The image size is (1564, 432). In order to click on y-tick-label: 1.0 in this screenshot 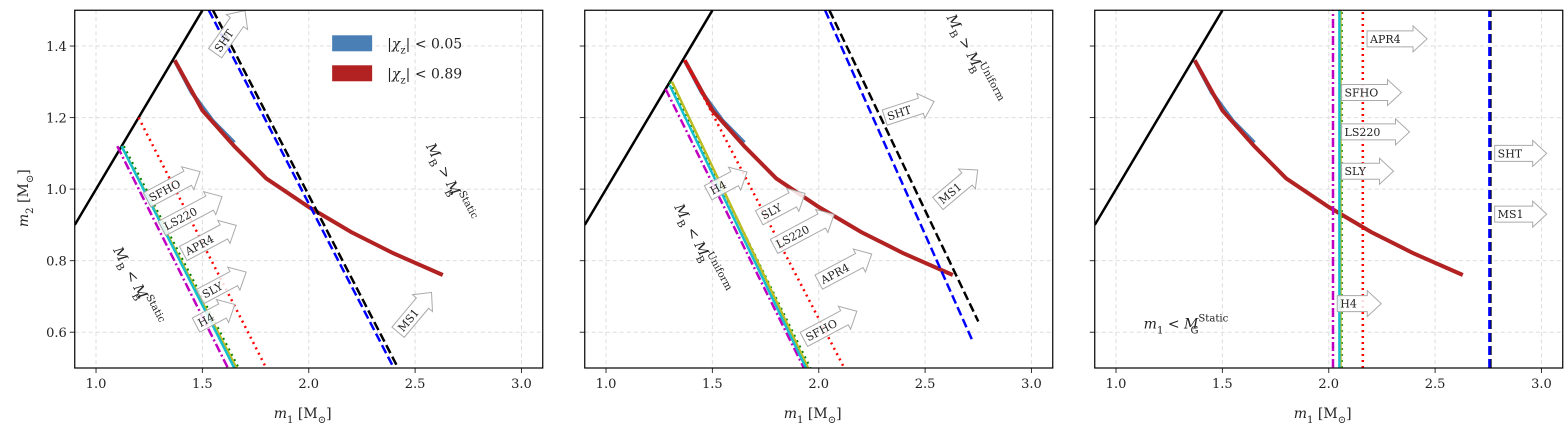, I will do `click(56, 190)`.